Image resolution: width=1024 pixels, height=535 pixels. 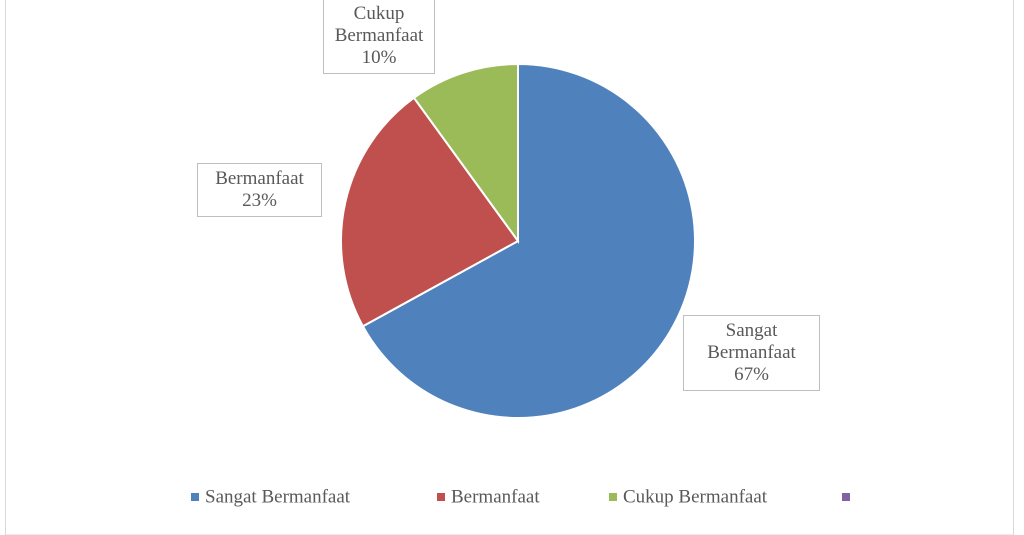 I want to click on data-label-value: 10%, so click(x=379, y=57).